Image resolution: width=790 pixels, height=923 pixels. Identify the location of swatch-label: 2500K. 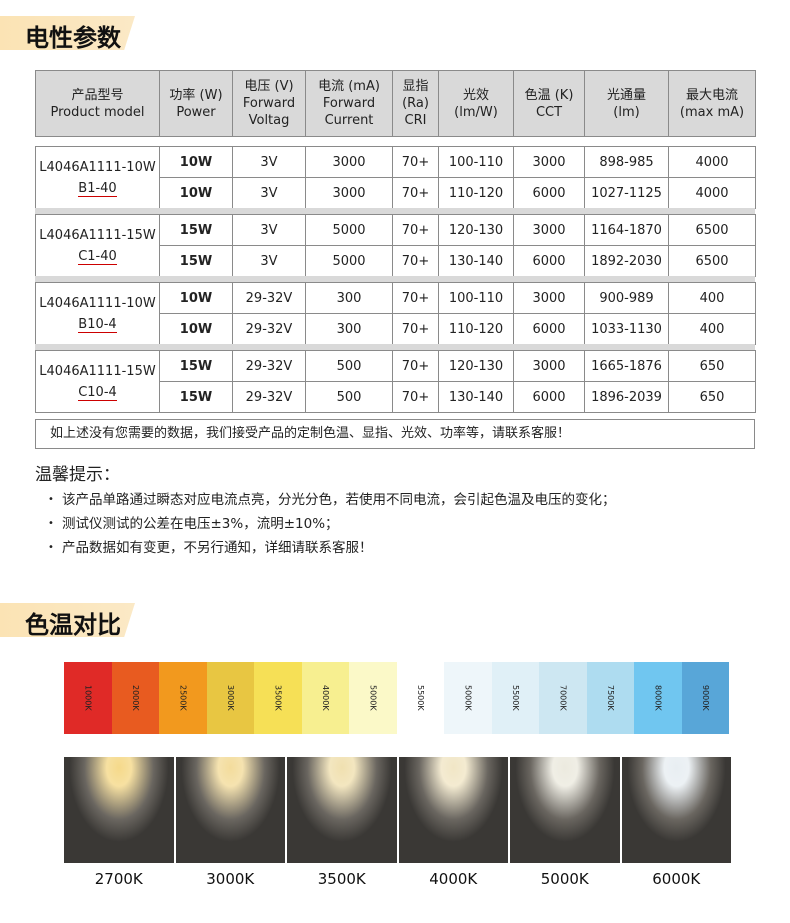
(183, 698).